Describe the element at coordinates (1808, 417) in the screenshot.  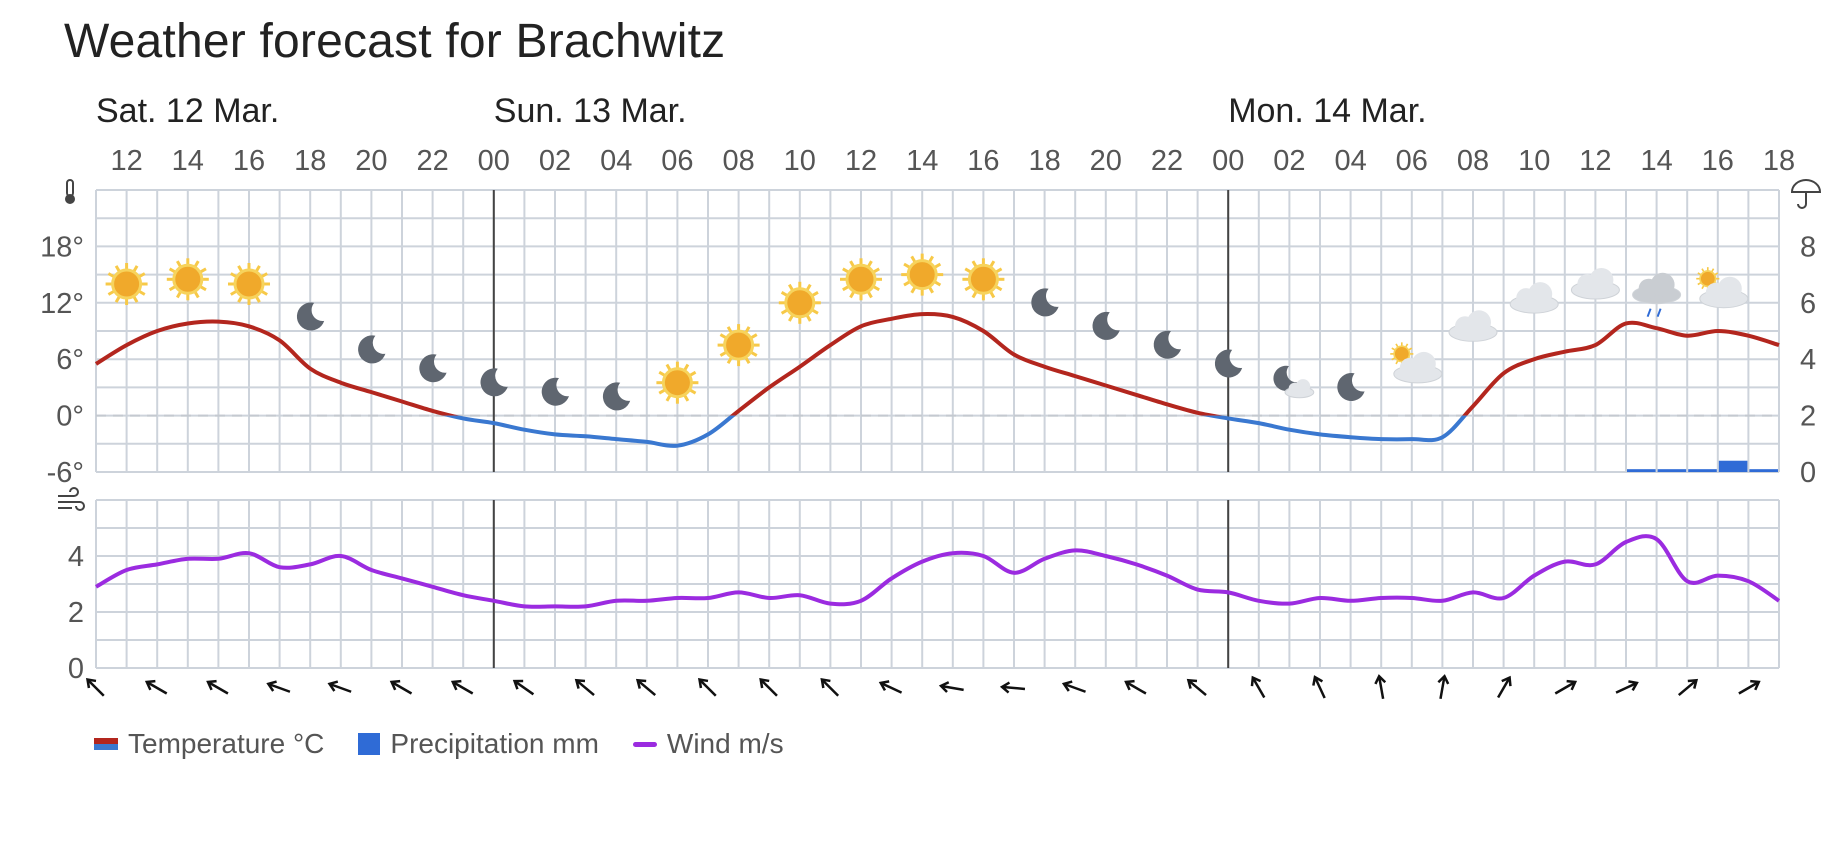
I see `y-tick-label-precip: 2` at that location.